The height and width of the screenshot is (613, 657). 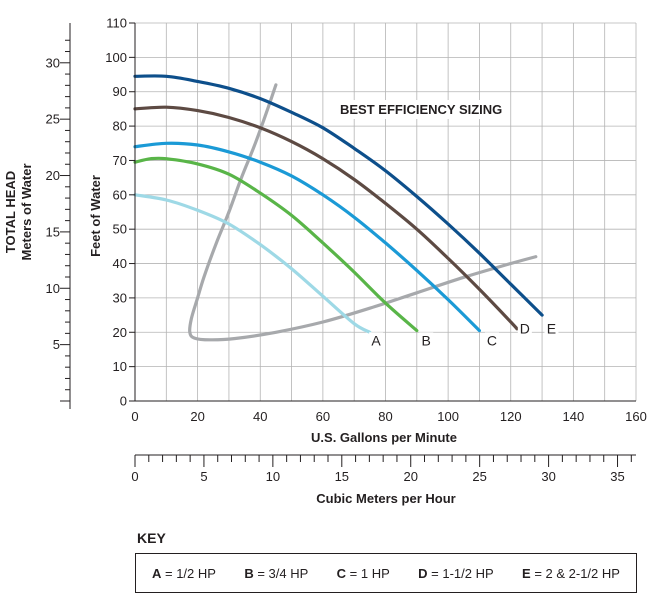 I want to click on key-item-b: B = 3/4 HP, so click(x=276, y=573).